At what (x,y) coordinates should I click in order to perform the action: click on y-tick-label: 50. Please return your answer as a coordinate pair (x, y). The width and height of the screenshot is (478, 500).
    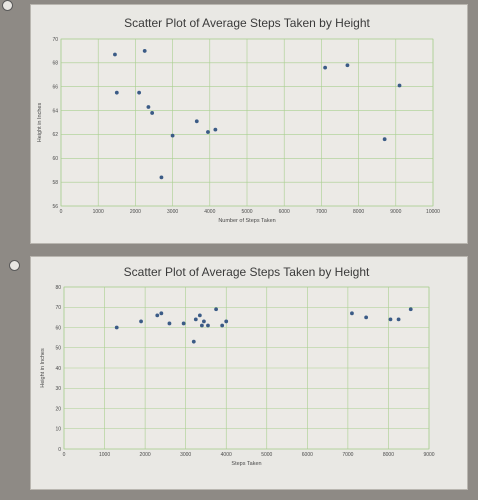
    Looking at the image, I should click on (58, 349).